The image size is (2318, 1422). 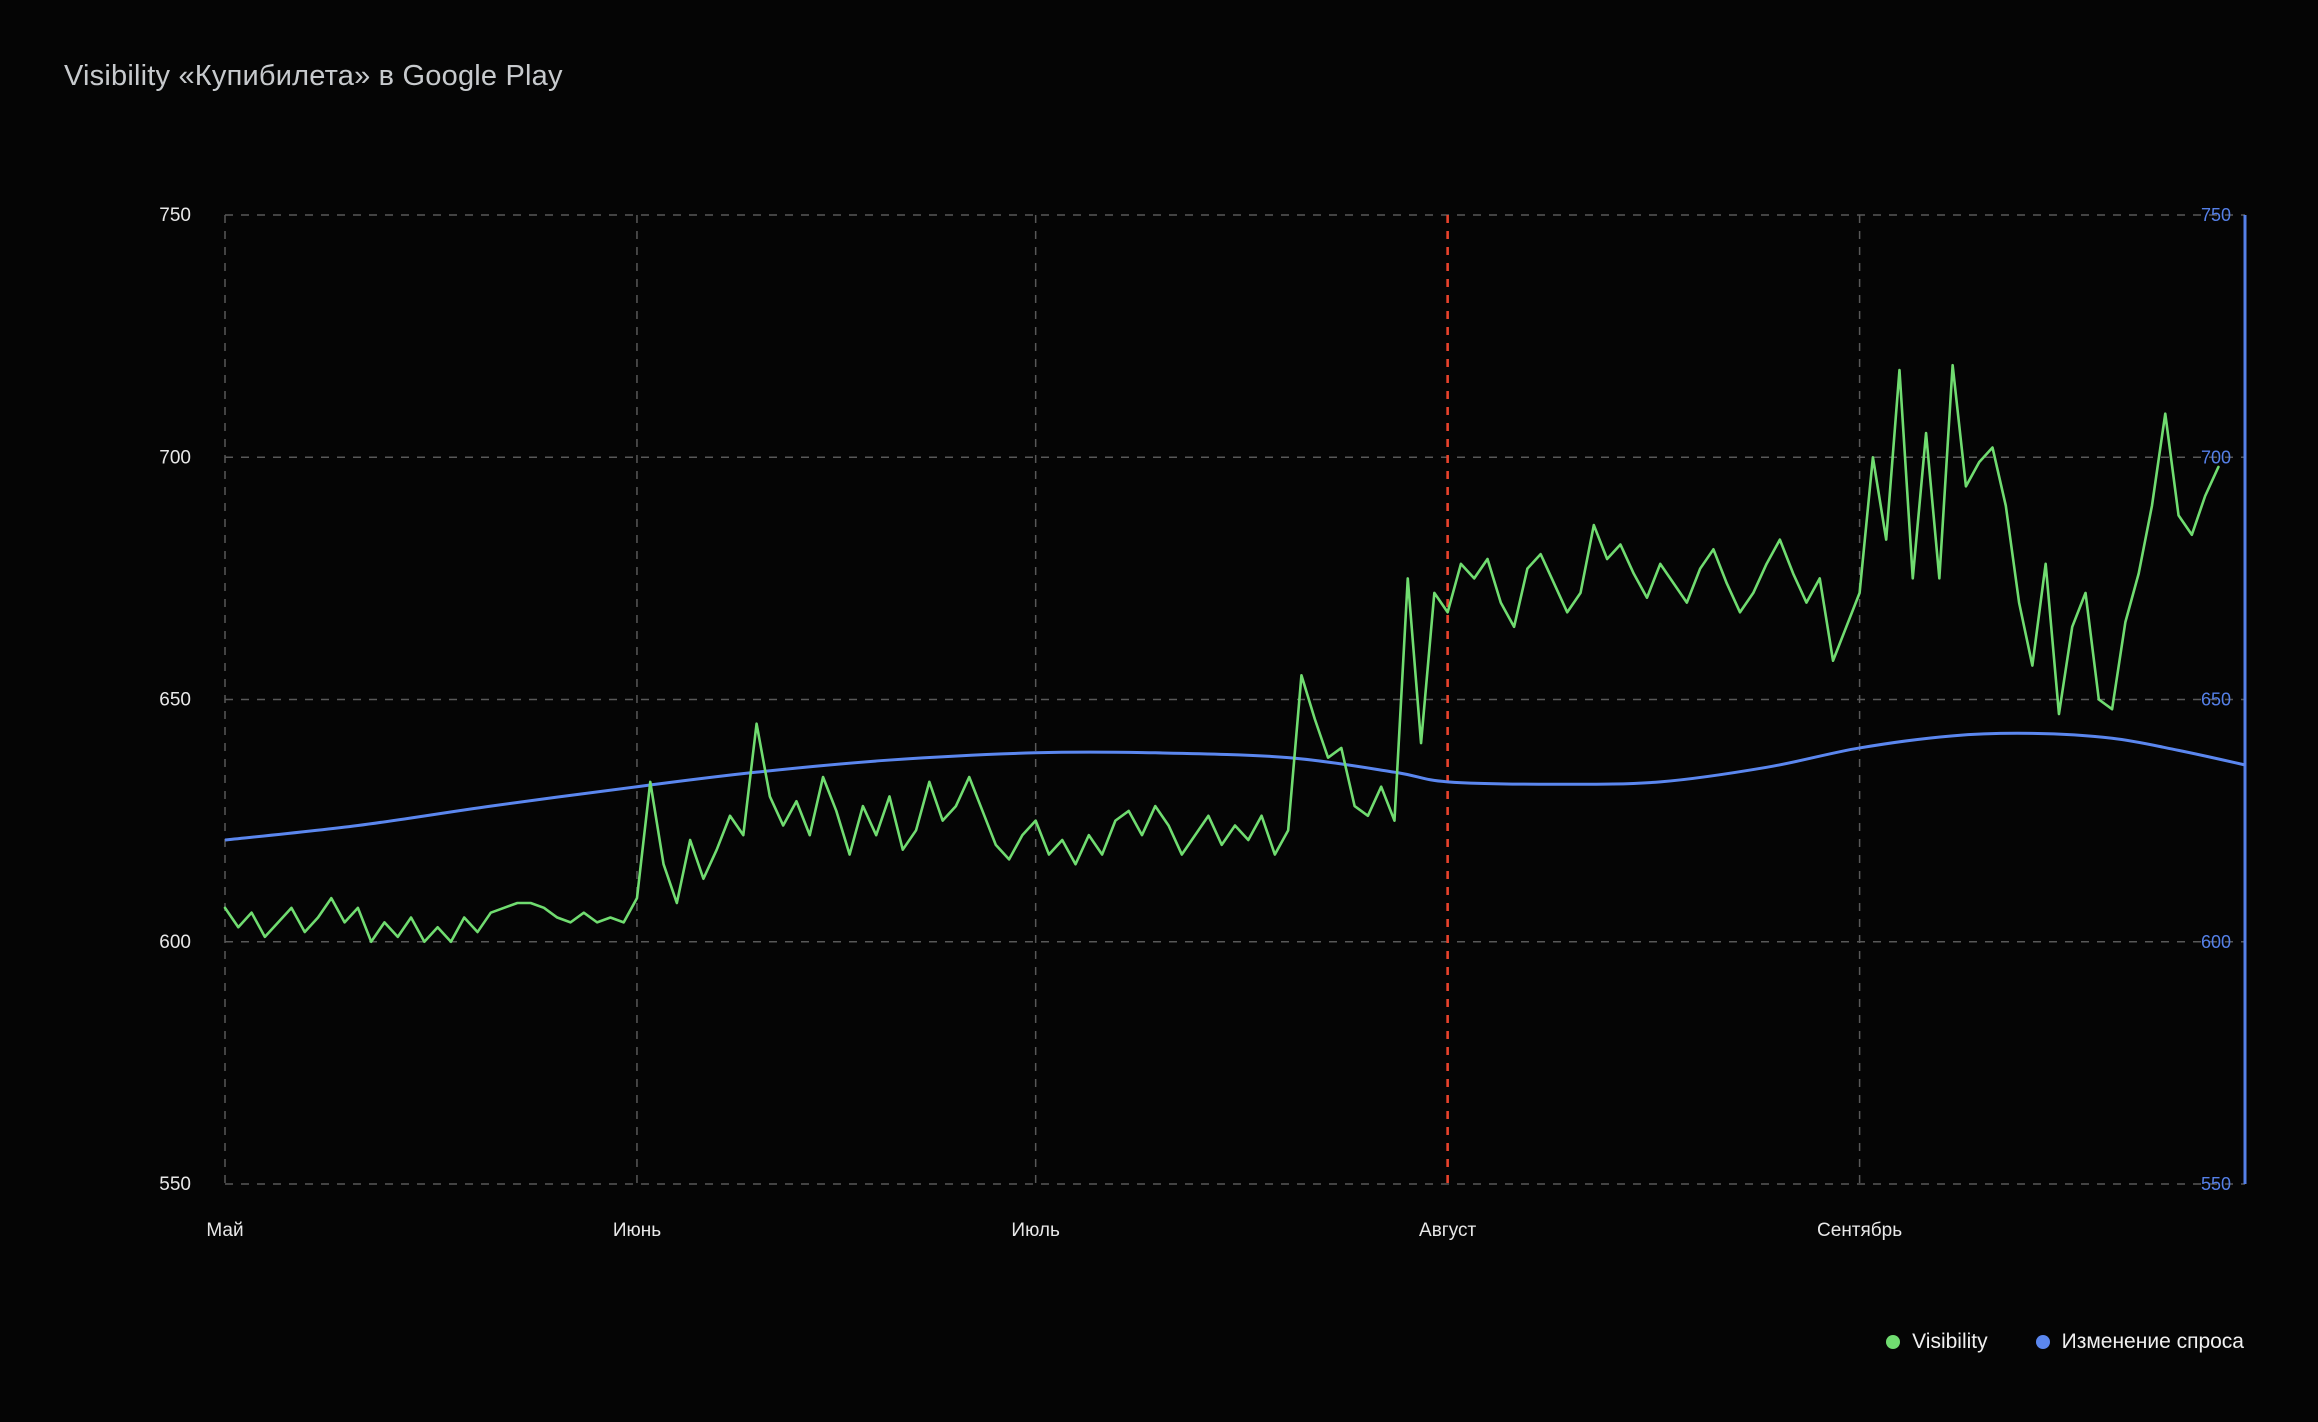 I want to click on x-axis-month-label: Август, so click(x=1447, y=1230).